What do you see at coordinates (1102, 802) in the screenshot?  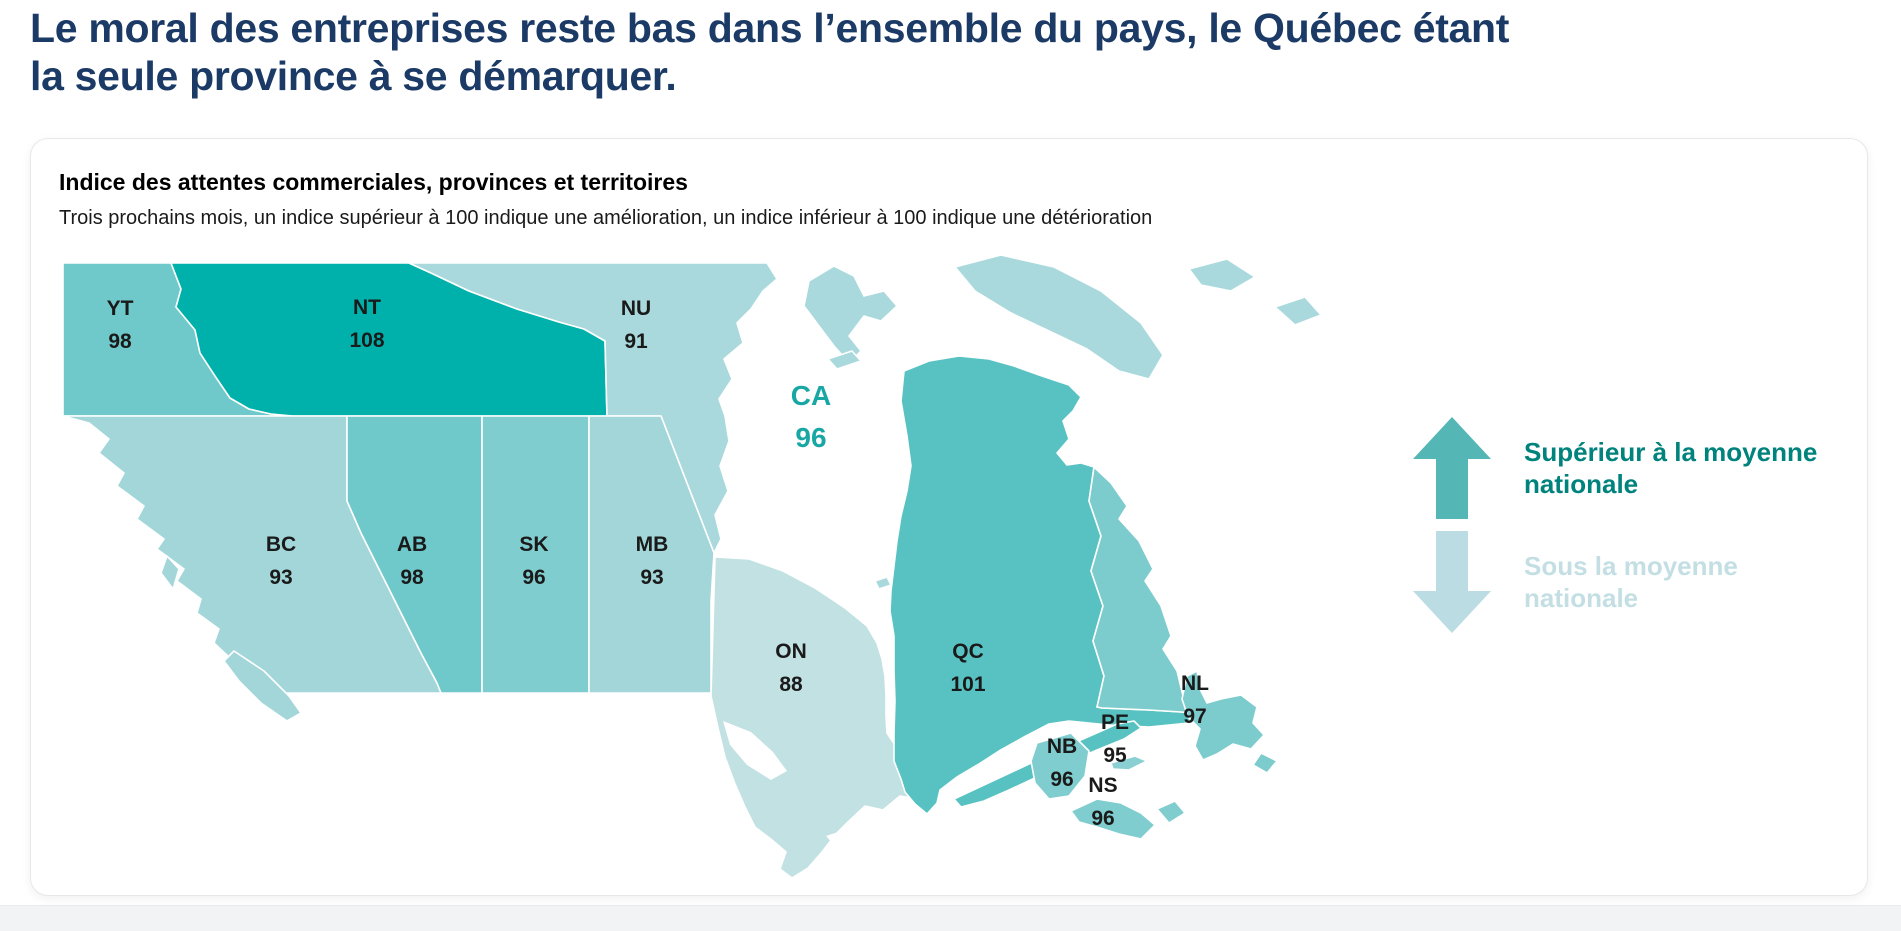 I see `region-label-NS: NS 96` at bounding box center [1102, 802].